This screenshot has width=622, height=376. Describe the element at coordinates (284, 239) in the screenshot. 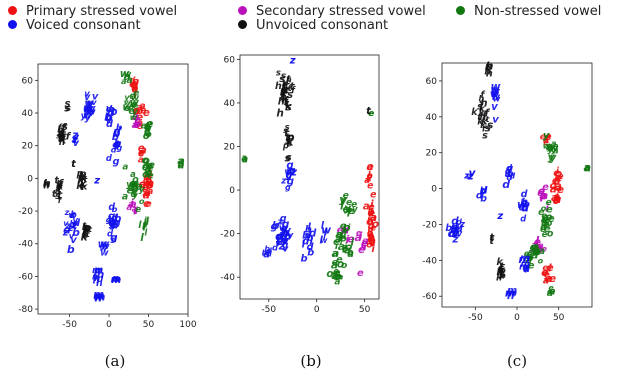

I see `data-point: n` at that location.